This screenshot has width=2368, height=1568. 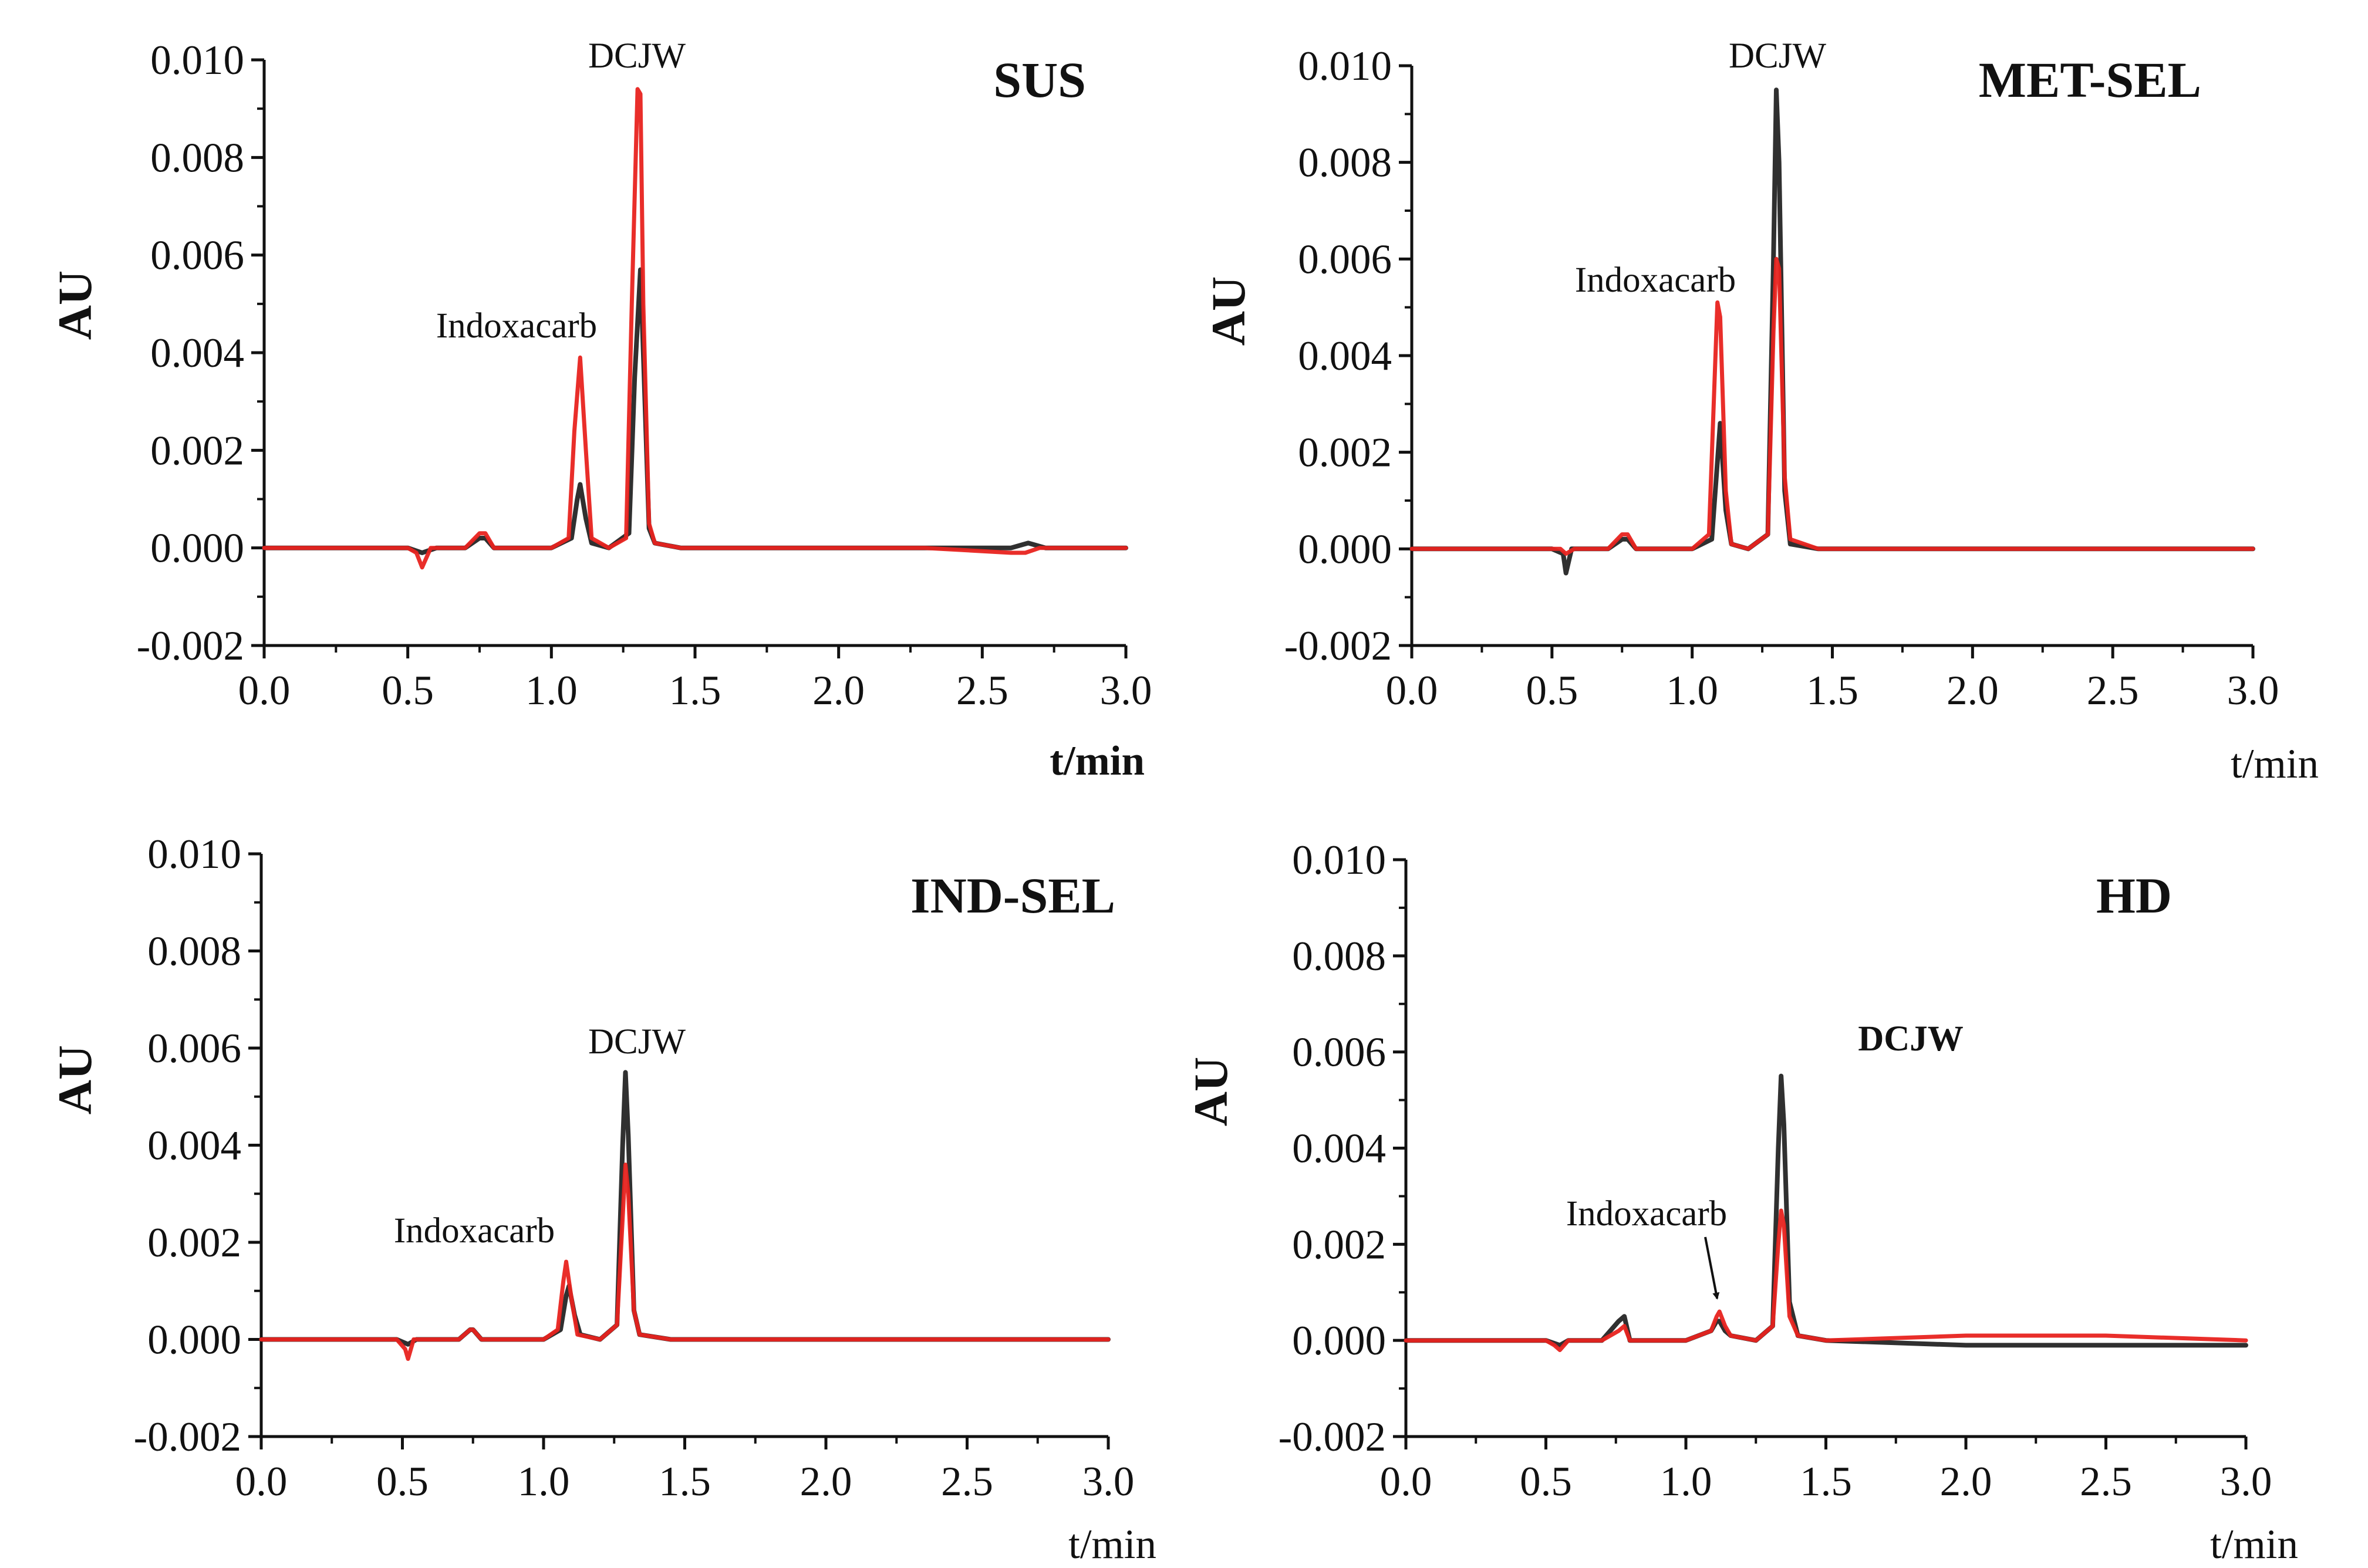 I want to click on annotation-arrow, so click(x=1712, y=1268).